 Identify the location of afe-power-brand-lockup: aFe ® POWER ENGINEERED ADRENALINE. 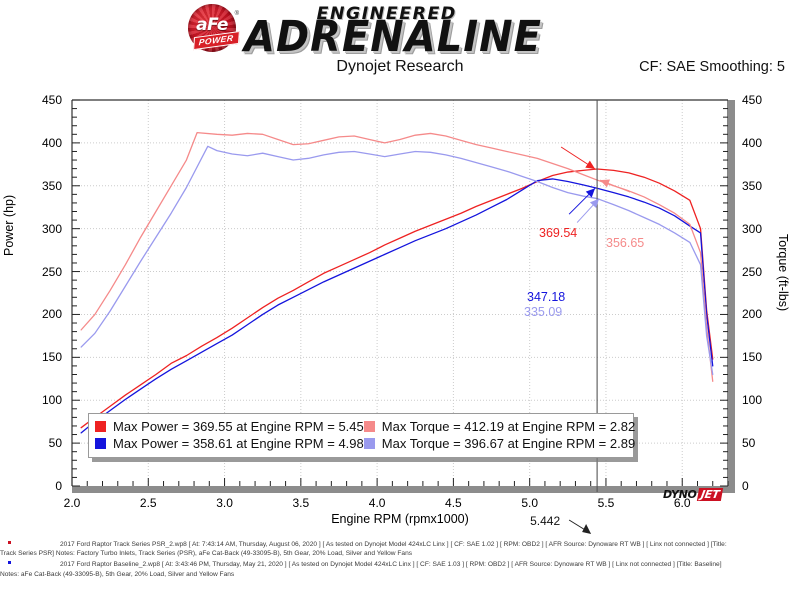
(385, 32).